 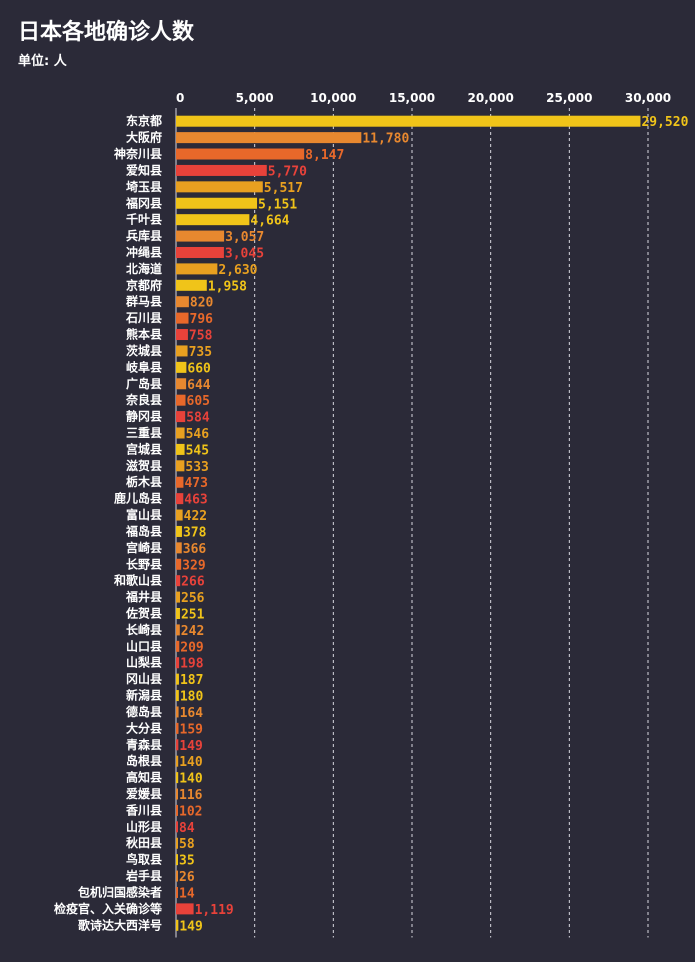 I want to click on value-label: 584, so click(x=198, y=418).